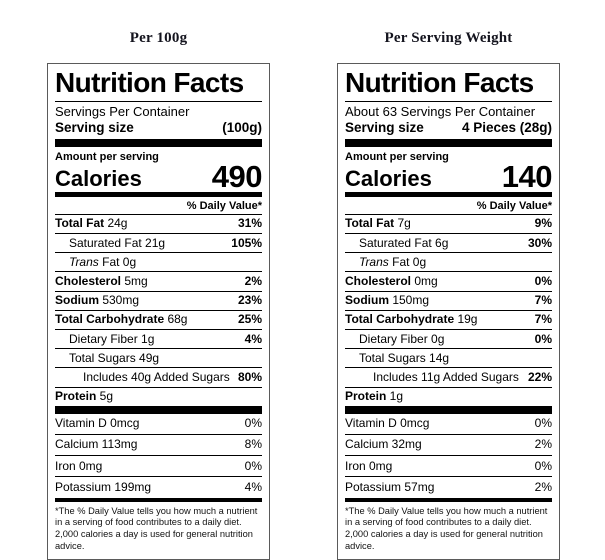  I want to click on nutrient-daily-value: 31%, so click(249, 223).